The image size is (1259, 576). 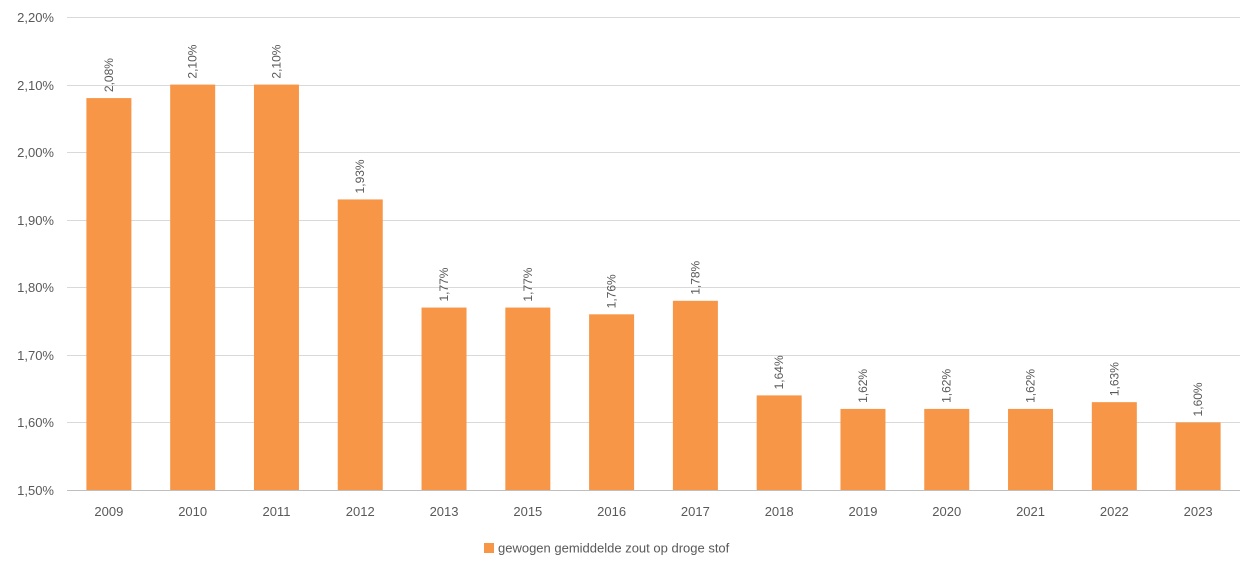 What do you see at coordinates (1114, 379) in the screenshot?
I see `data-label: 1,63%` at bounding box center [1114, 379].